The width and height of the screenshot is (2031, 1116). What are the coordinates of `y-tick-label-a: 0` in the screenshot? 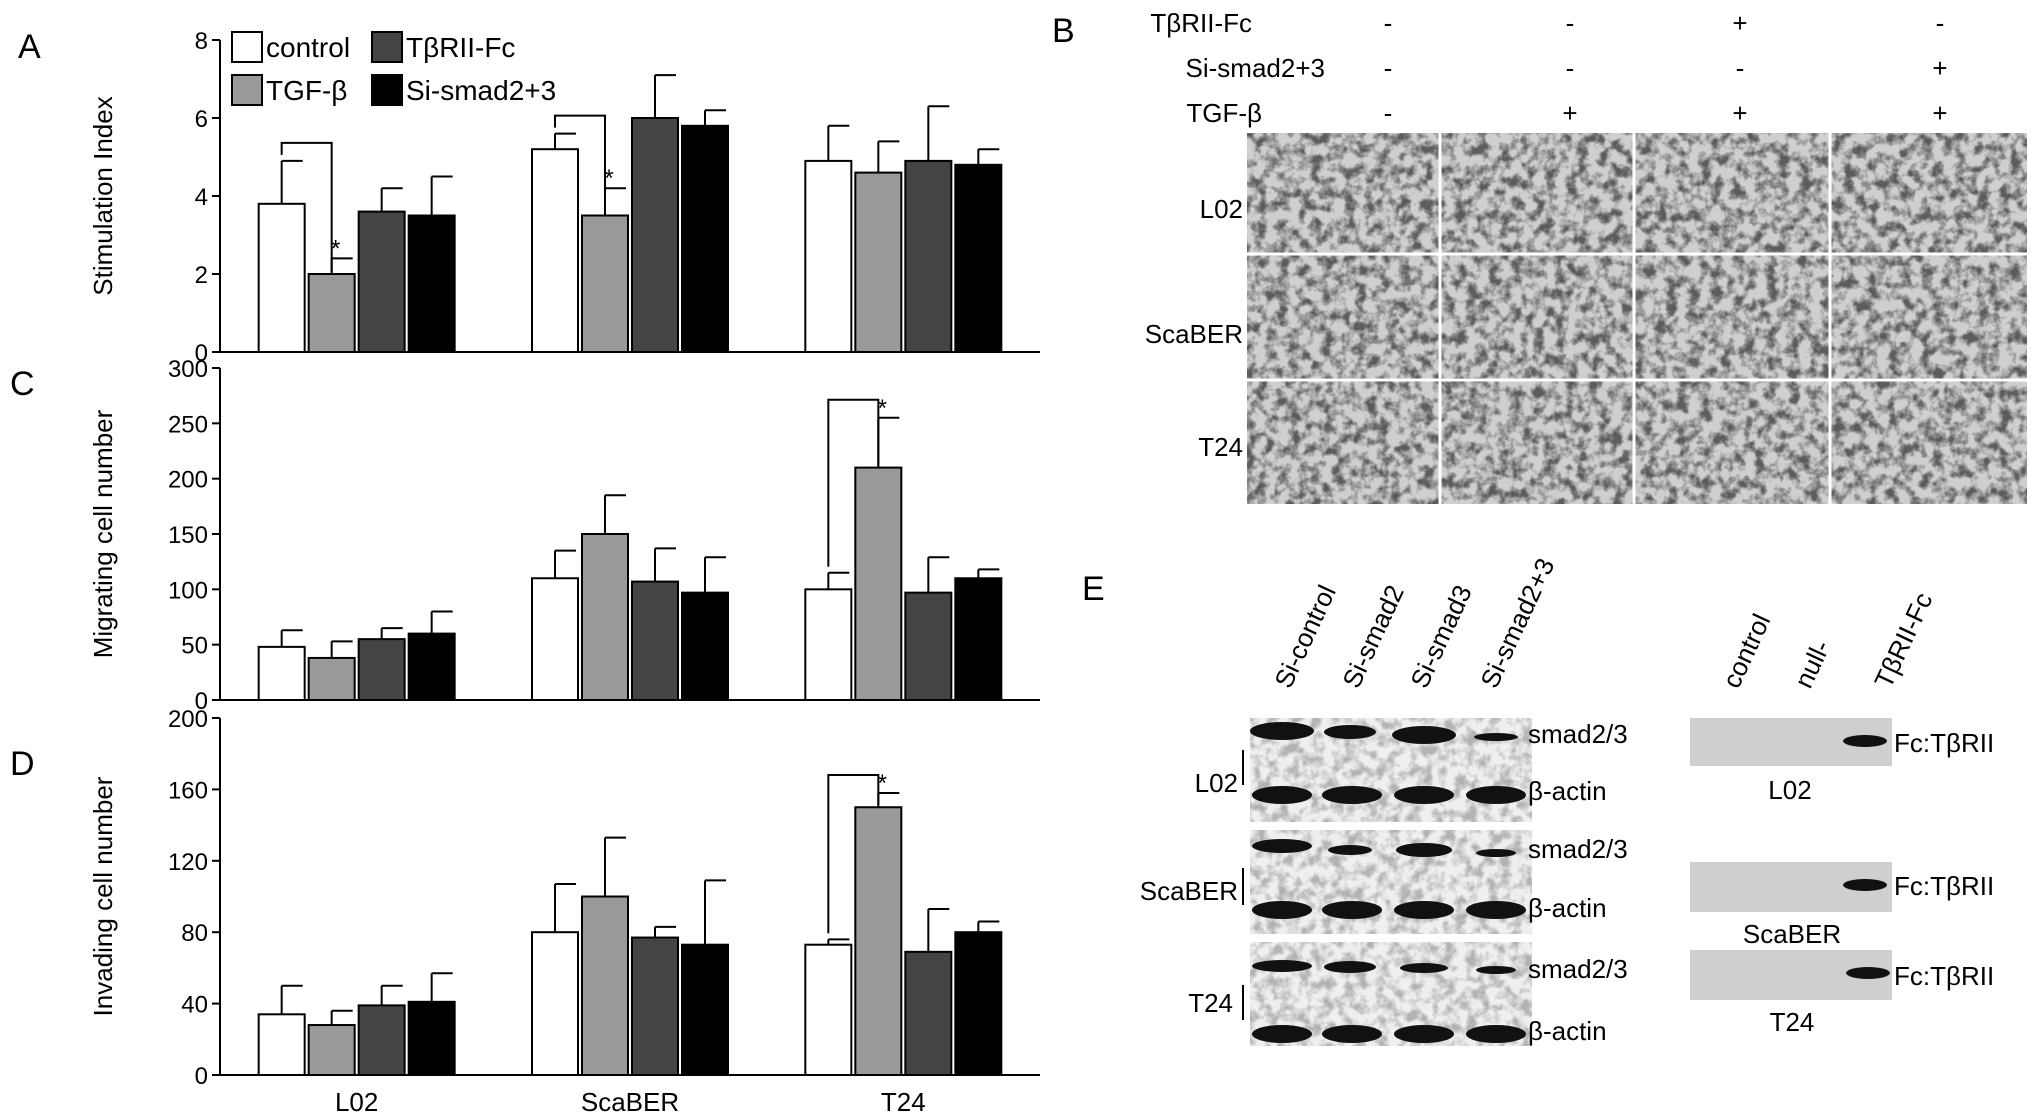 It's located at (201, 353).